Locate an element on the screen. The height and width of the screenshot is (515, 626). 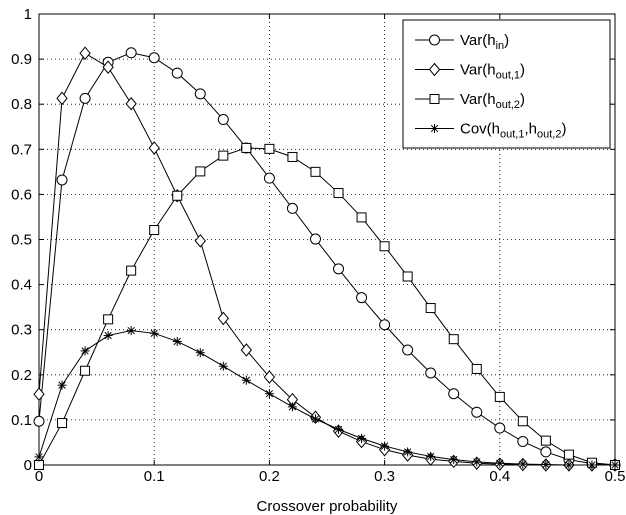
legend-item: Cov(hout,1,hout,2) is located at coordinates (490, 131).